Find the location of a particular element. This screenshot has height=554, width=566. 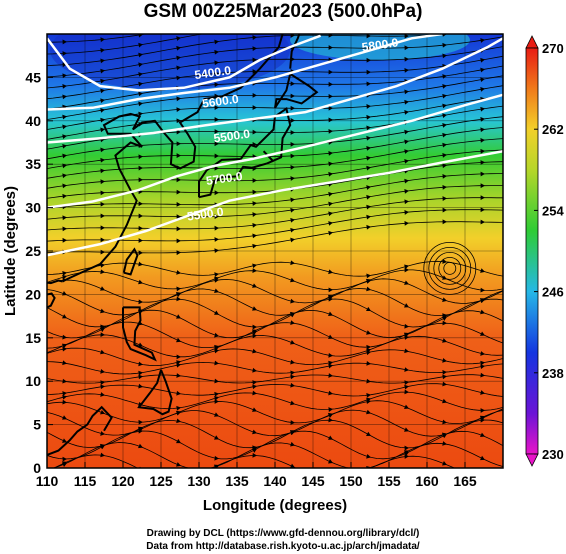

colorbar-bar is located at coordinates (532, 251).